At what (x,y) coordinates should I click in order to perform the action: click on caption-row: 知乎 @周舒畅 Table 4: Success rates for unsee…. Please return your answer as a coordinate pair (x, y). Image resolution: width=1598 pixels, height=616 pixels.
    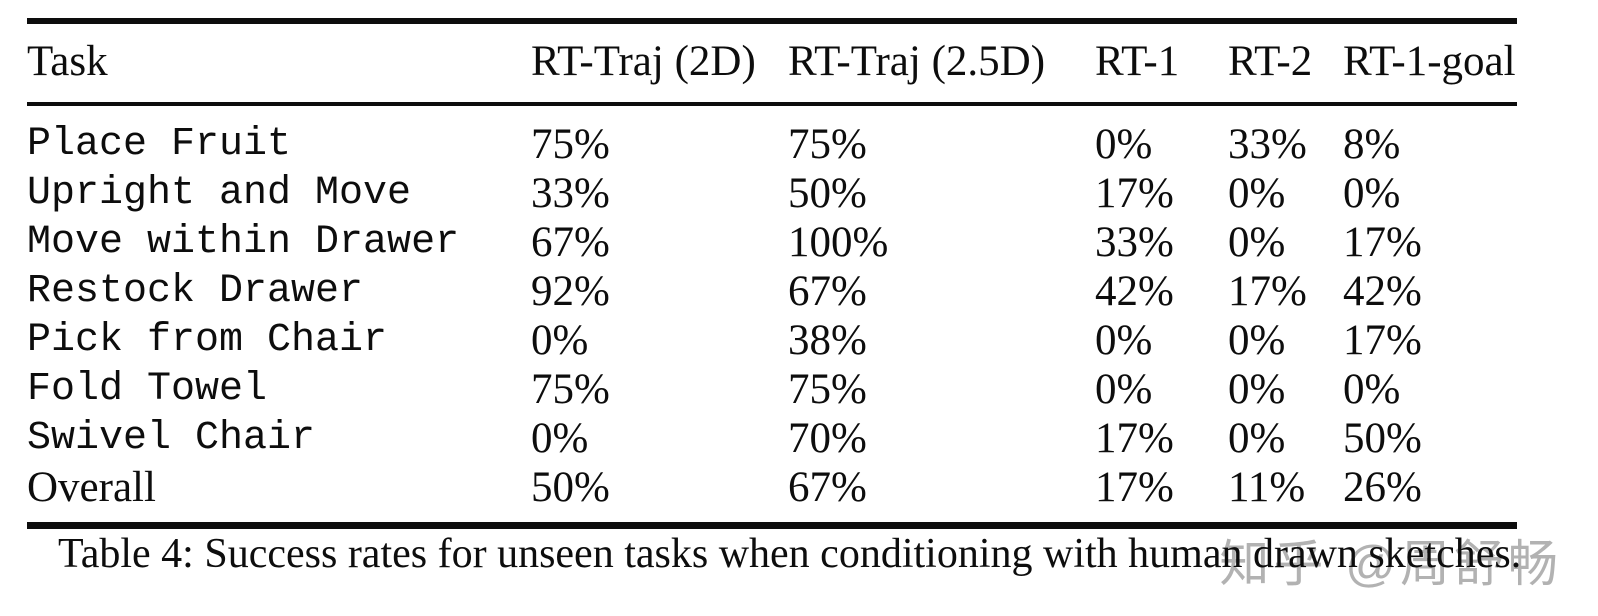
    Looking at the image, I should click on (799, 559).